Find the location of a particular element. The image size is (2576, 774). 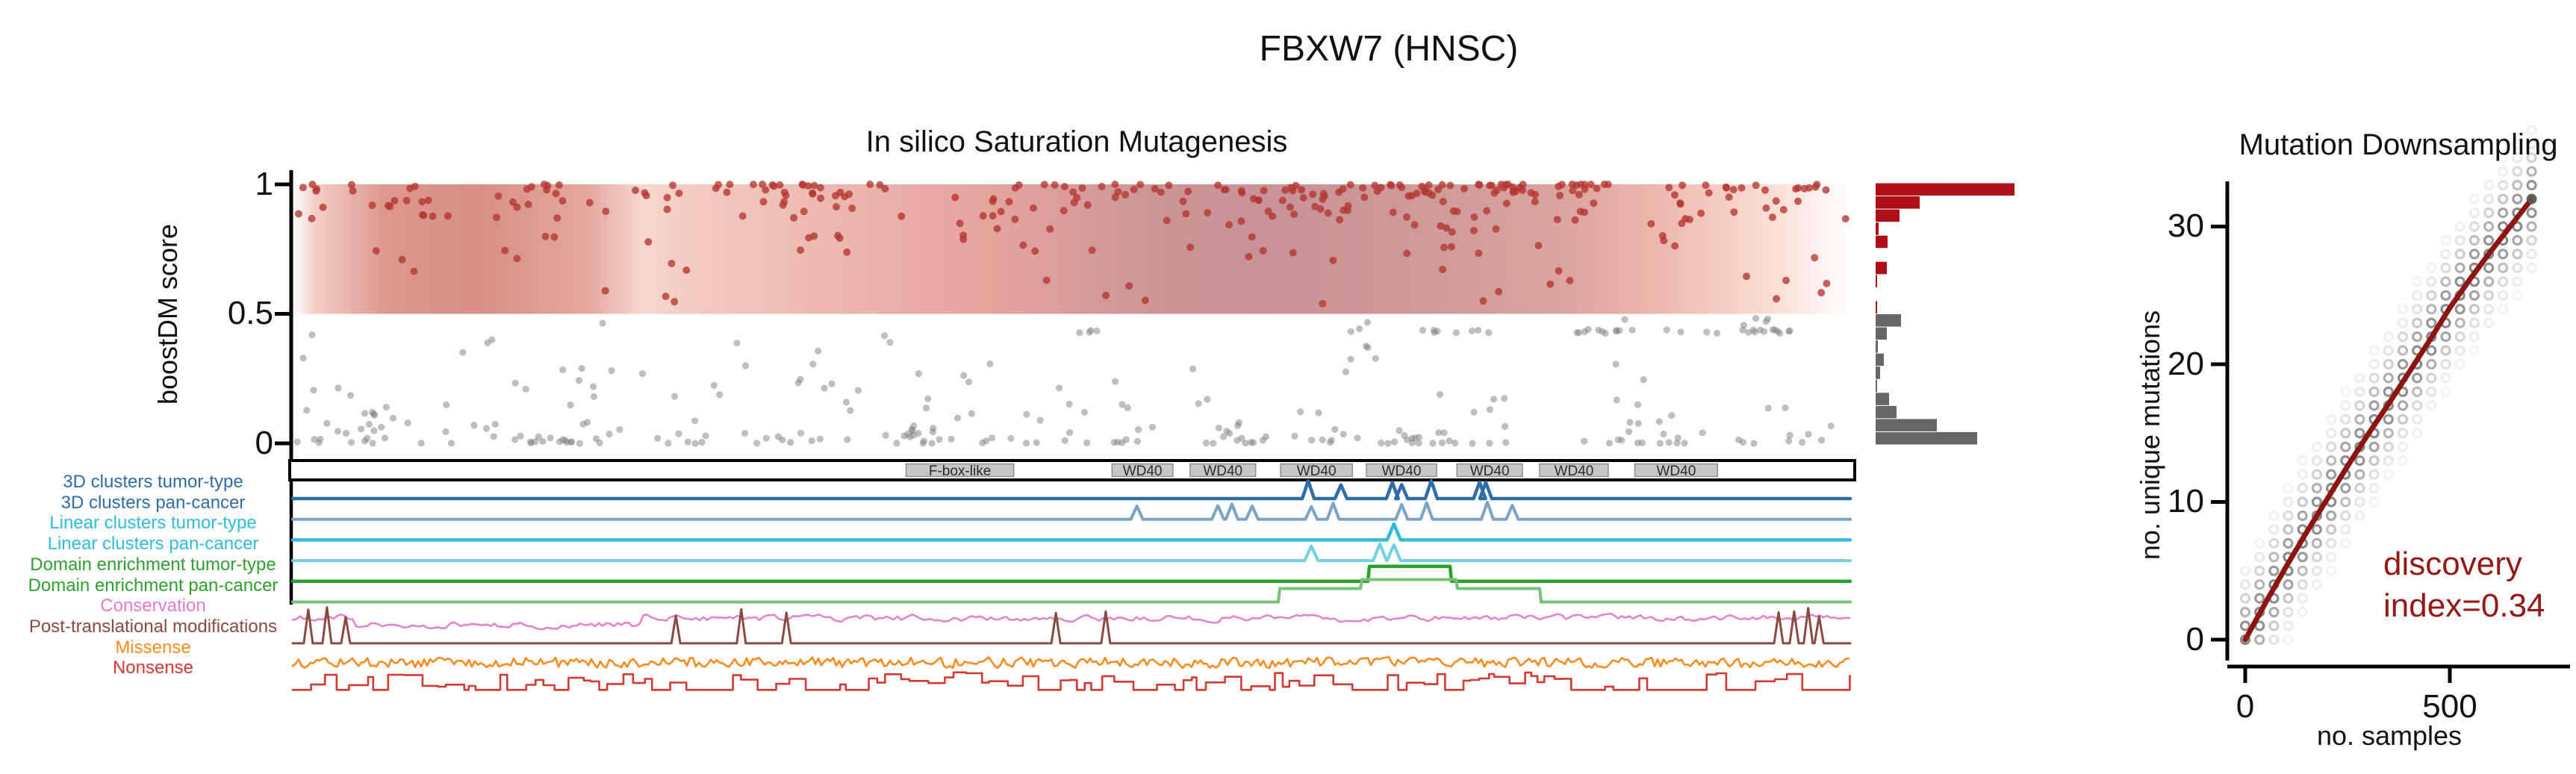

track-label: 3D clusters pan-cancer is located at coordinates (153, 502).